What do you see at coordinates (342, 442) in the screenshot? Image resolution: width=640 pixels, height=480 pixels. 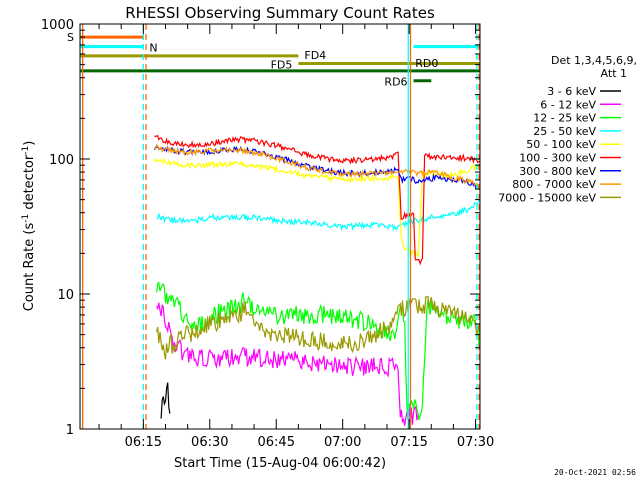 I see `x-tick-label-07-00: 07:00` at bounding box center [342, 442].